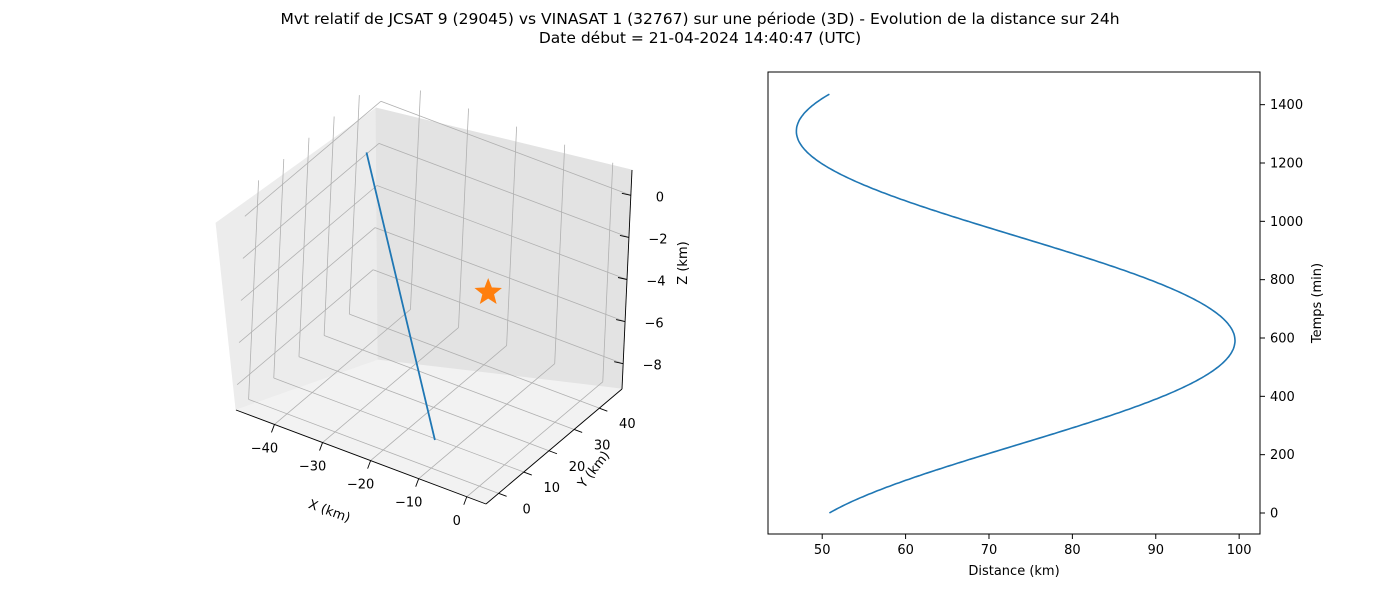 This screenshot has height=600, width=1400. Describe the element at coordinates (1072, 550) in the screenshot. I see `x-tick-label: 80` at that location.